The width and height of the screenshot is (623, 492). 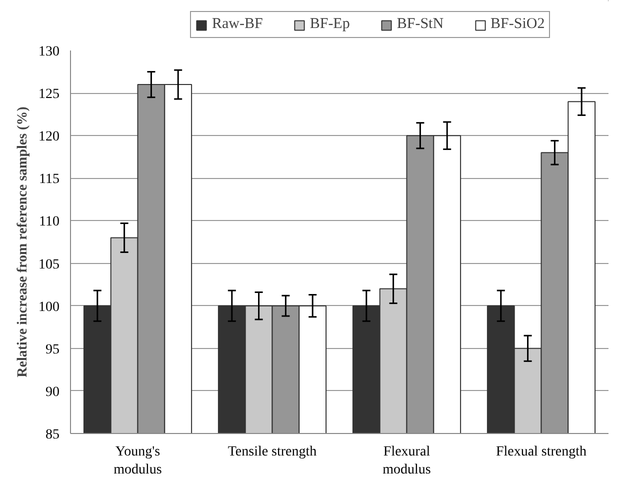 I want to click on y-tick-label: 100, so click(x=49, y=307).